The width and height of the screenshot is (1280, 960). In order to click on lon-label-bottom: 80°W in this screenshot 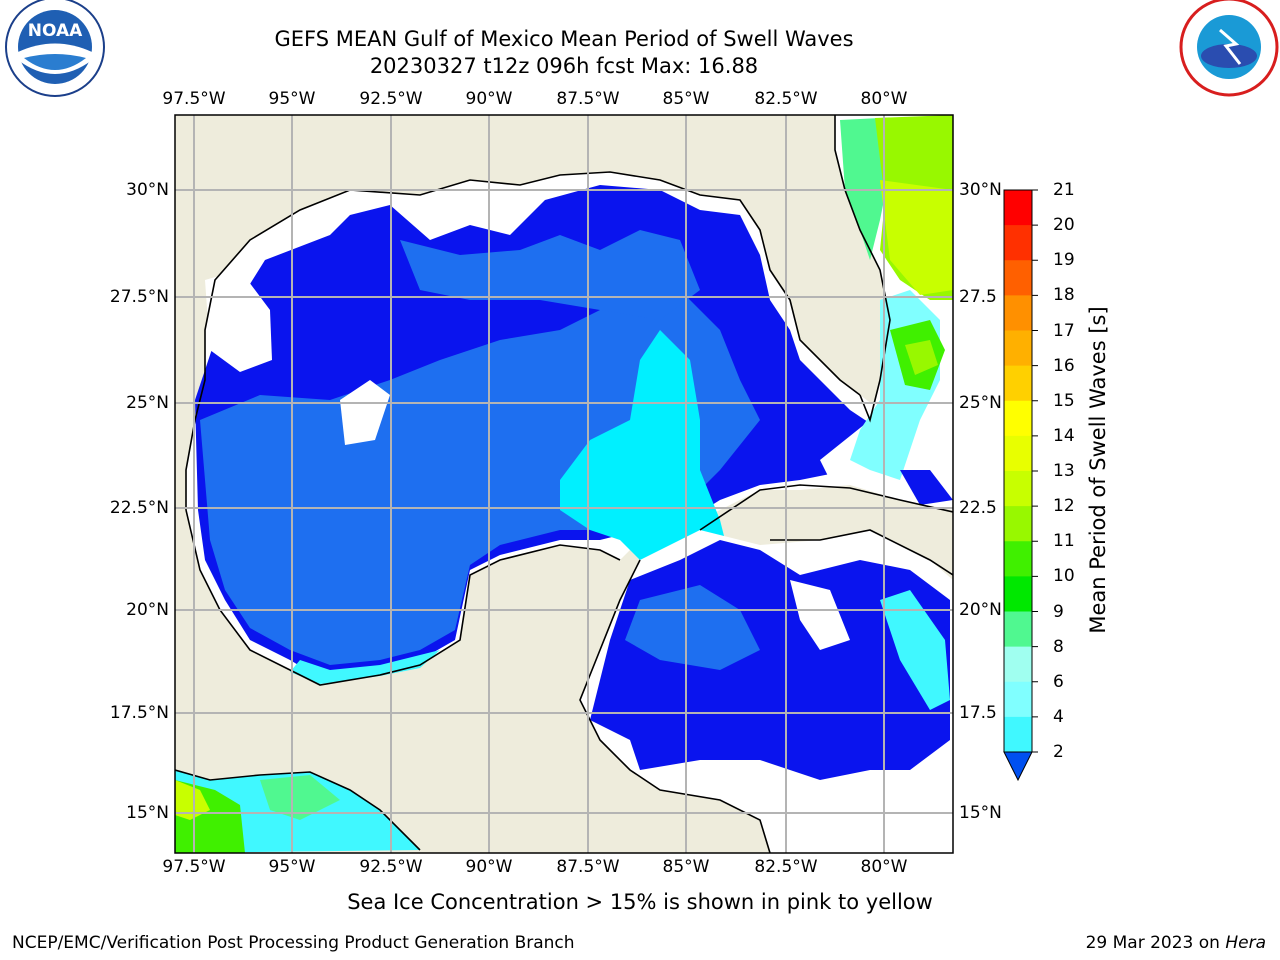, I will do `click(884, 867)`.